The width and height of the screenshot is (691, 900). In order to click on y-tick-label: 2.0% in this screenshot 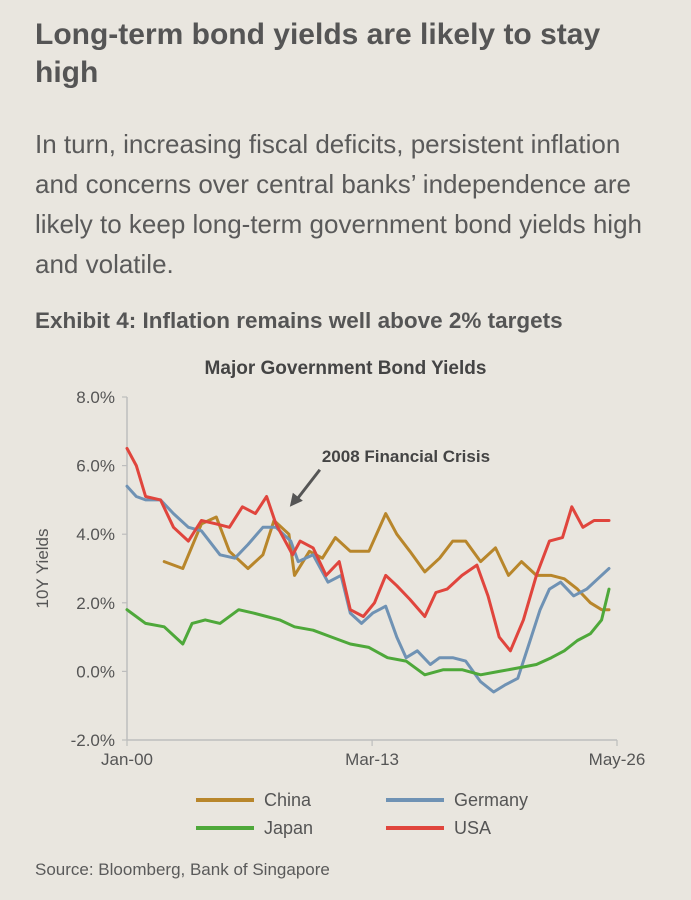, I will do `click(95, 603)`.